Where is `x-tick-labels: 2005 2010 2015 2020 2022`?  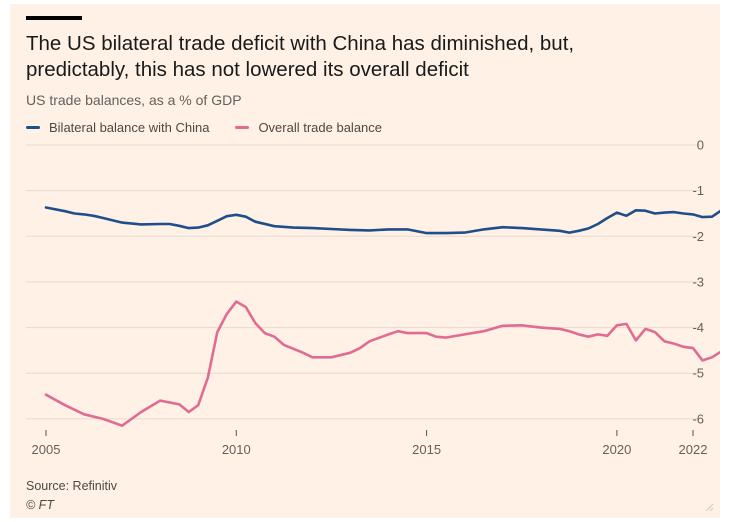 x-tick-labels: 2005 2010 2015 2020 2022 is located at coordinates (370, 443).